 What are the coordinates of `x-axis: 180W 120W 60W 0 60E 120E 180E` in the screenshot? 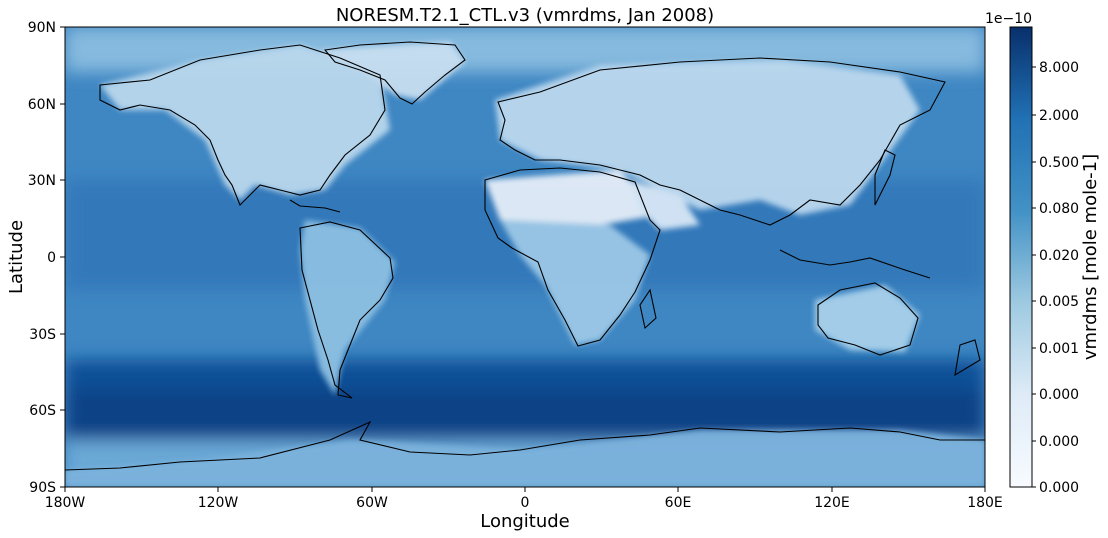 It's located at (524, 499).